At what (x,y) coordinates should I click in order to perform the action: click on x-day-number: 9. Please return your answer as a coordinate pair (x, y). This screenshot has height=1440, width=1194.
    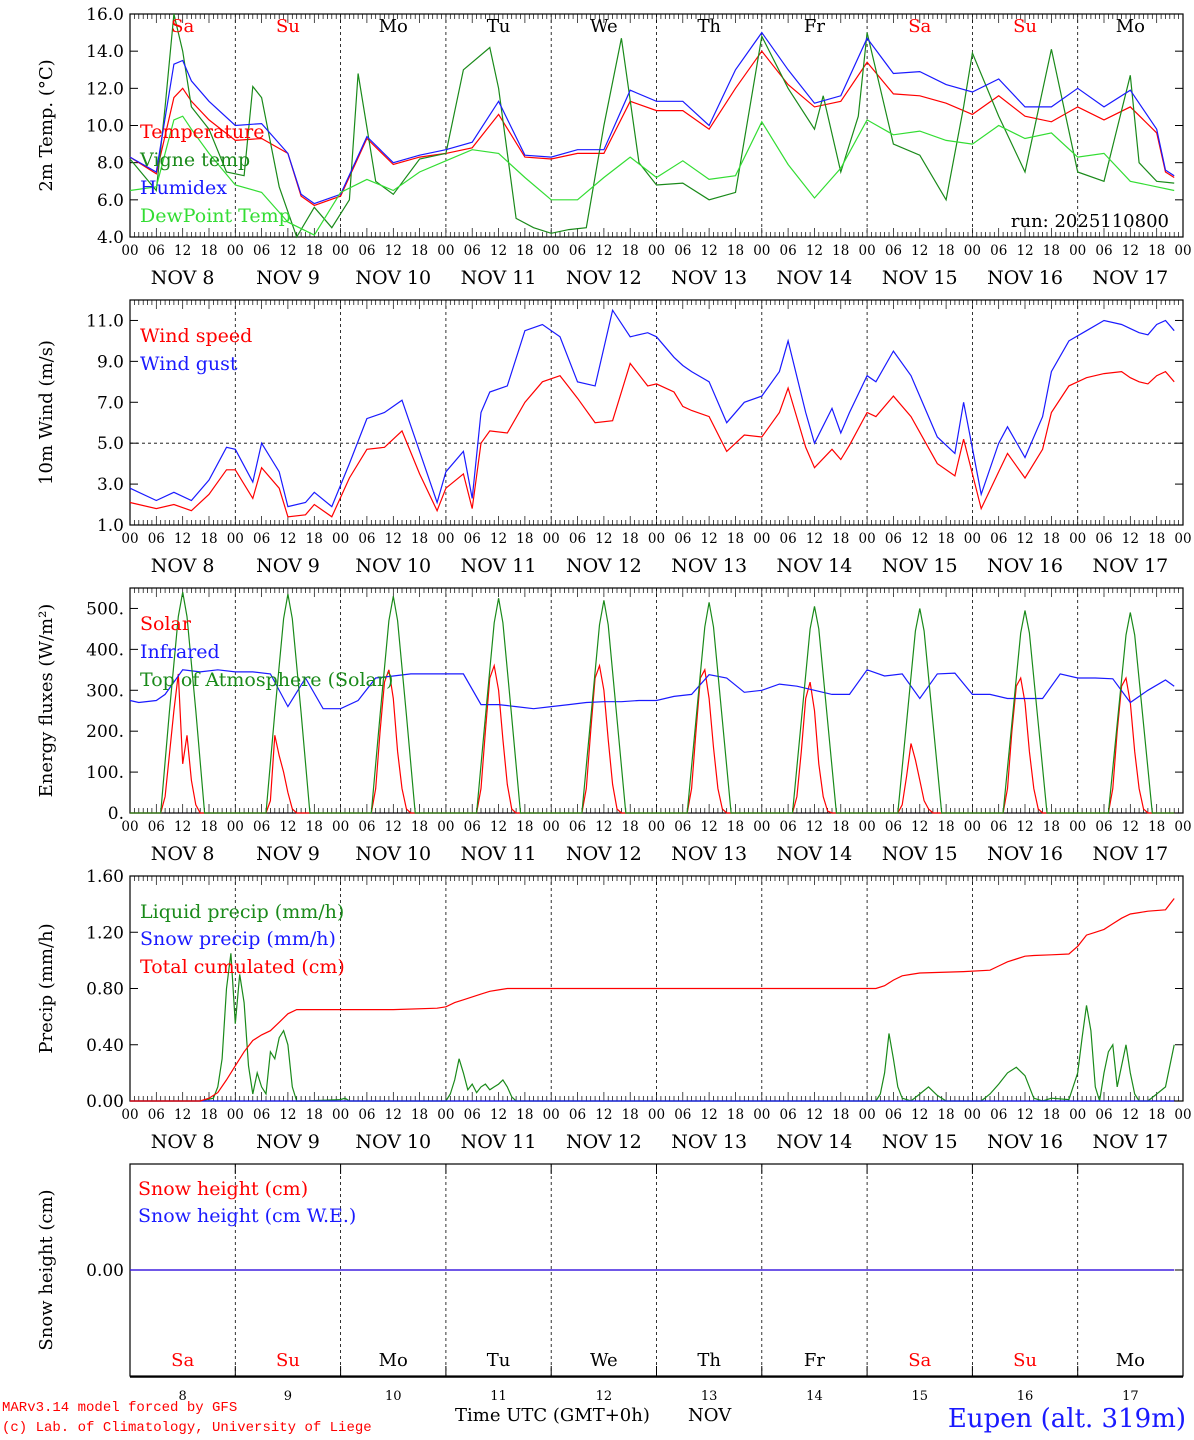
    Looking at the image, I should click on (288, 1396).